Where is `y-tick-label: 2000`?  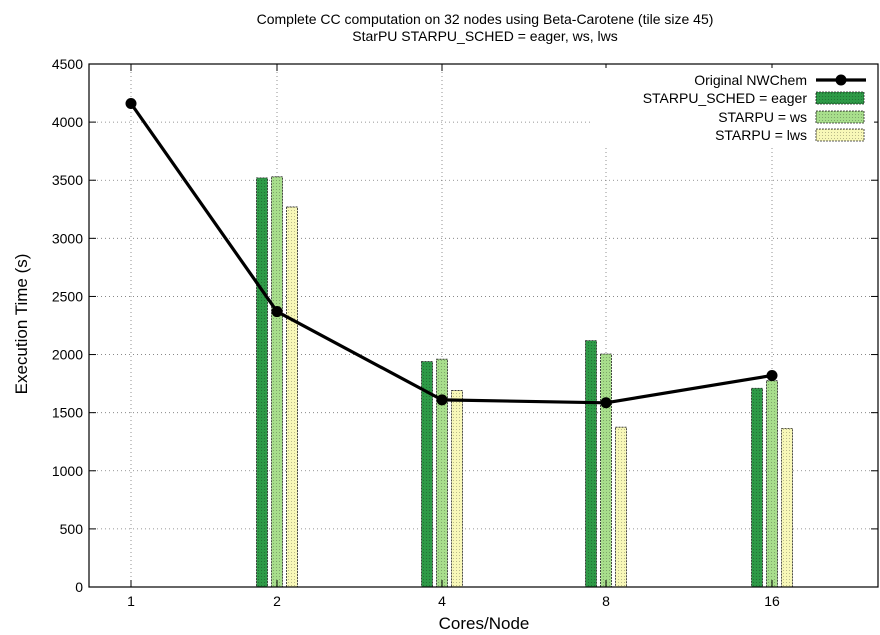
y-tick-label: 2000 is located at coordinates (67, 355).